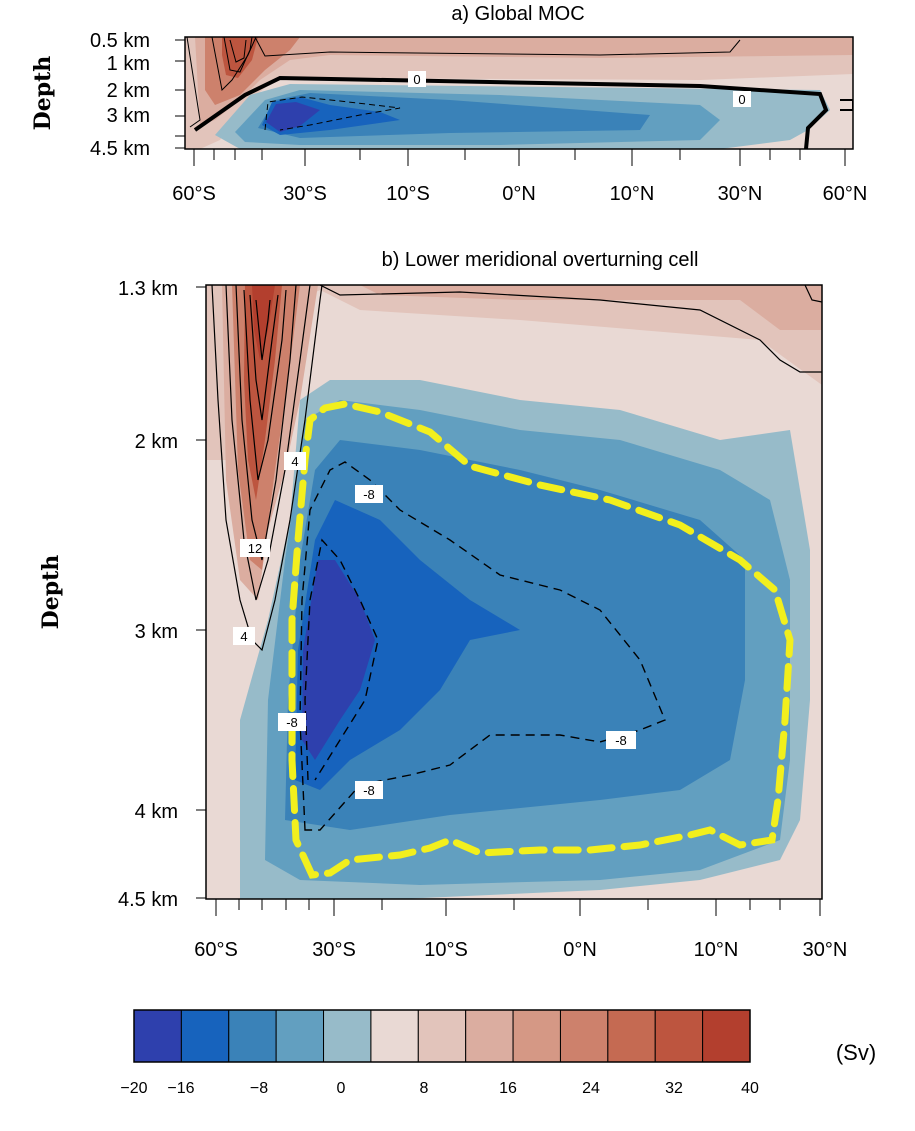 This screenshot has width=915, height=1131. I want to click on panel-b-x-tick-label: 30°N, so click(825, 950).